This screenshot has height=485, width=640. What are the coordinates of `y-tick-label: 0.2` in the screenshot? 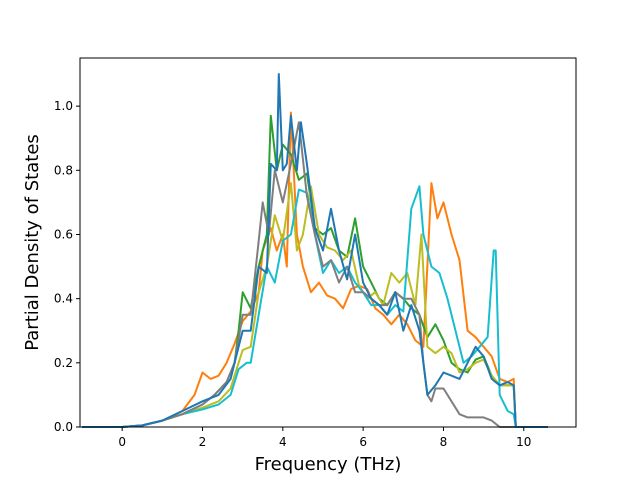 It's located at (63, 363).